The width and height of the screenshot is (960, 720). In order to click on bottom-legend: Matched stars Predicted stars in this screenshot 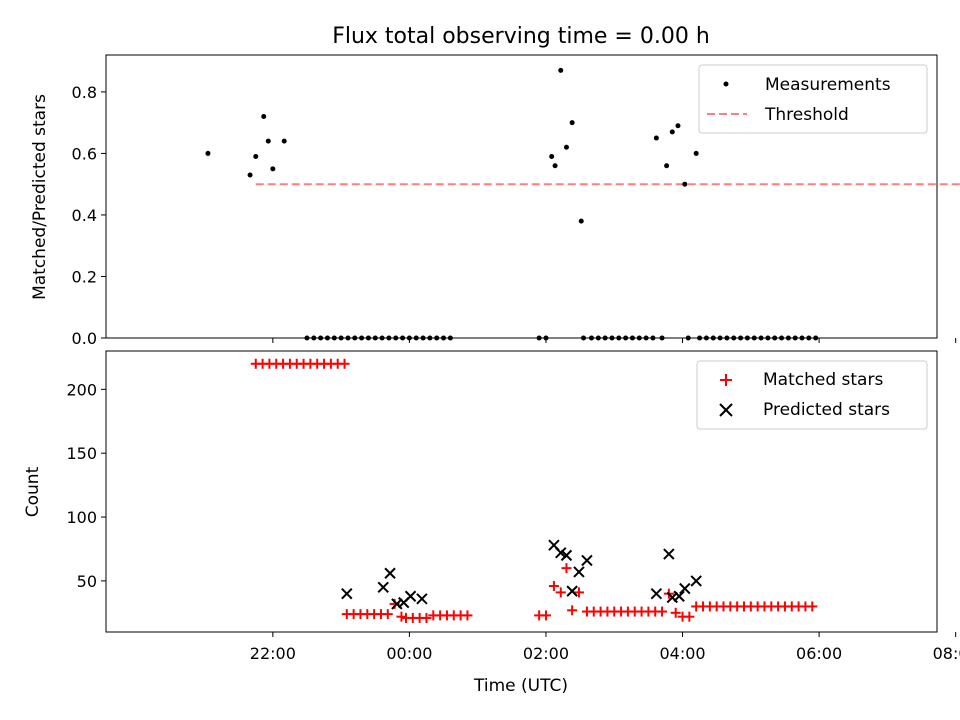, I will do `click(812, 395)`.